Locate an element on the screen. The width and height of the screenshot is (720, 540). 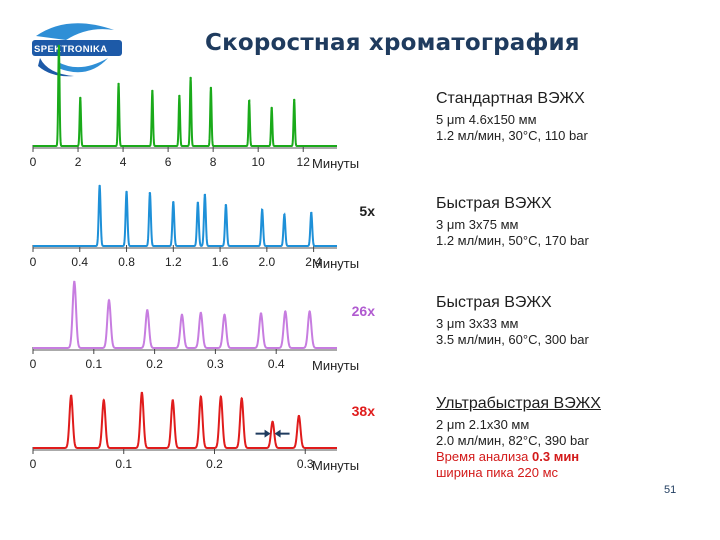
panel2-conditions: 1.2 мл/мин, 50°C, 170 bar is located at coordinates (512, 240).